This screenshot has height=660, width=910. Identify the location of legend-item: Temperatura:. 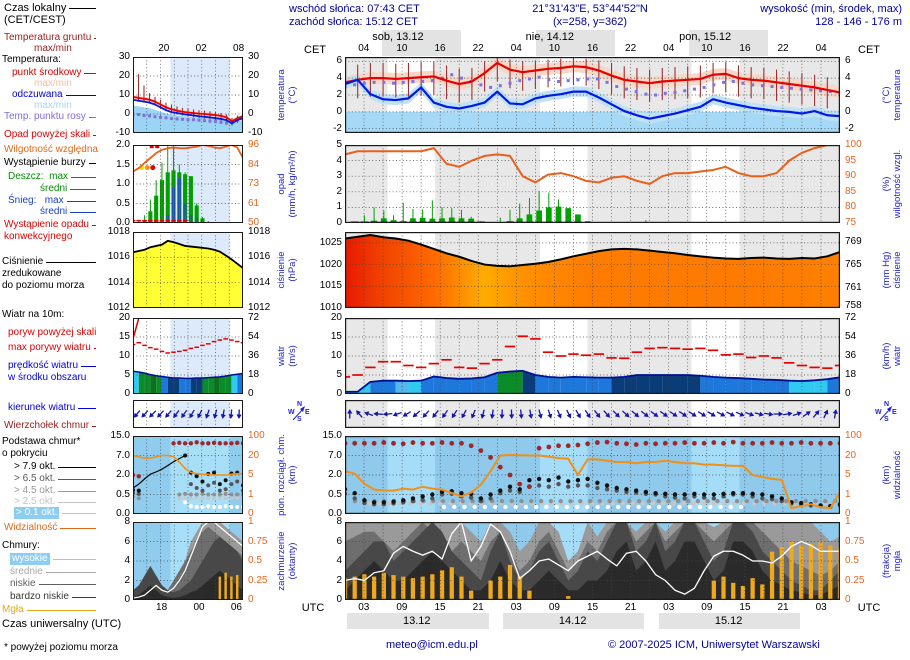
(31, 59).